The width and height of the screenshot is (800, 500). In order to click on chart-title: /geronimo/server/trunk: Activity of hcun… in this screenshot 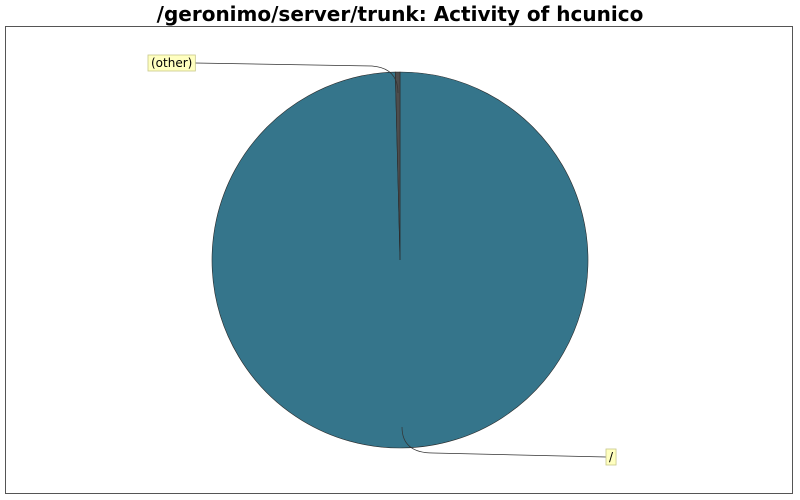, I will do `click(400, 14)`.